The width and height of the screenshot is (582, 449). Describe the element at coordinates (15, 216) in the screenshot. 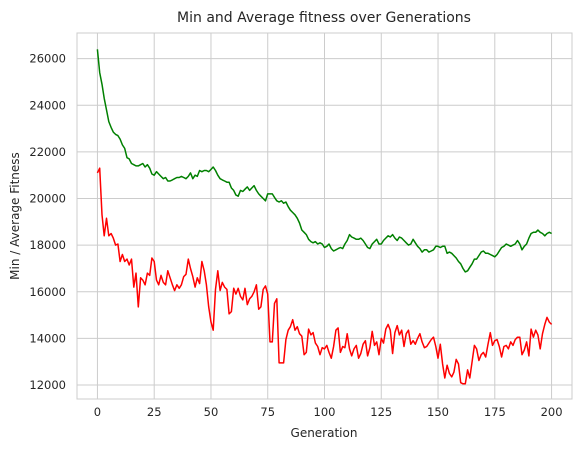

I see `y-axis-label: Min / Average Fitness` at that location.